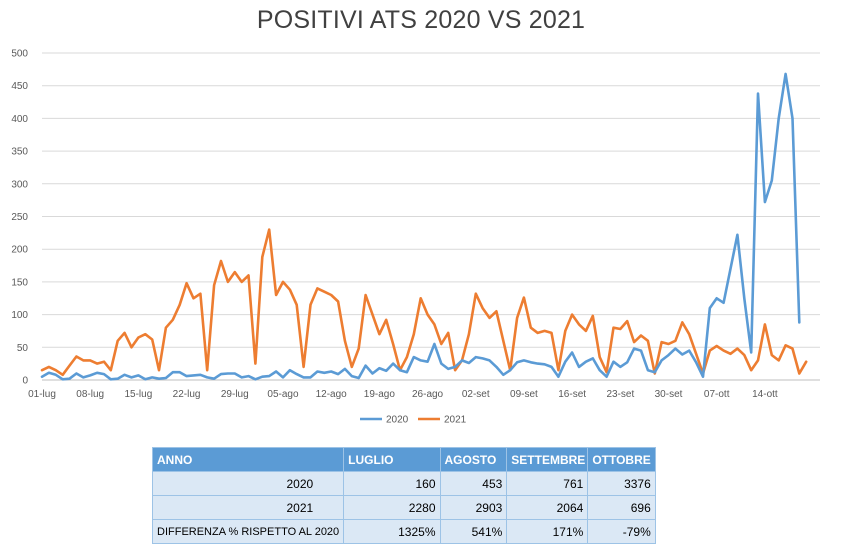 The image size is (842, 557). Describe the element at coordinates (90, 394) in the screenshot. I see `x-tick-label: 08-lug` at that location.